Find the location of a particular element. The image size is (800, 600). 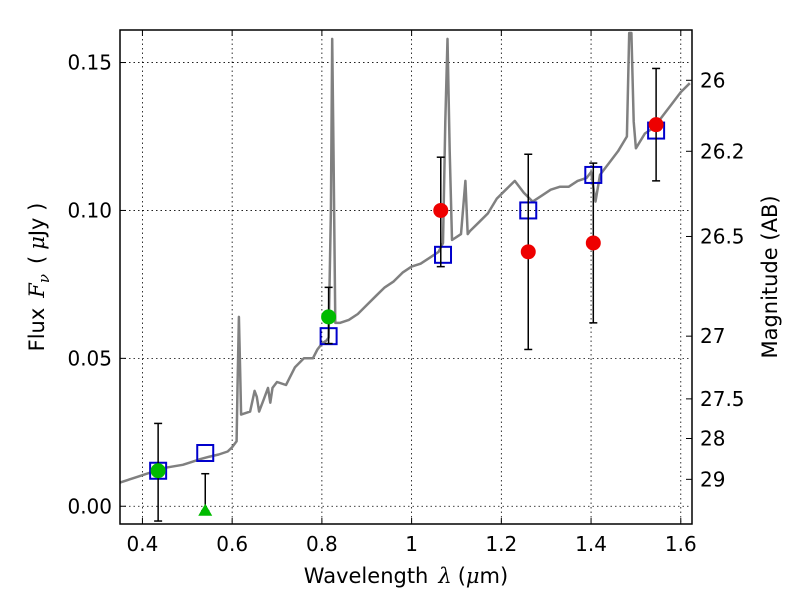

y2-tick-label: 26.5 is located at coordinates (722, 236).